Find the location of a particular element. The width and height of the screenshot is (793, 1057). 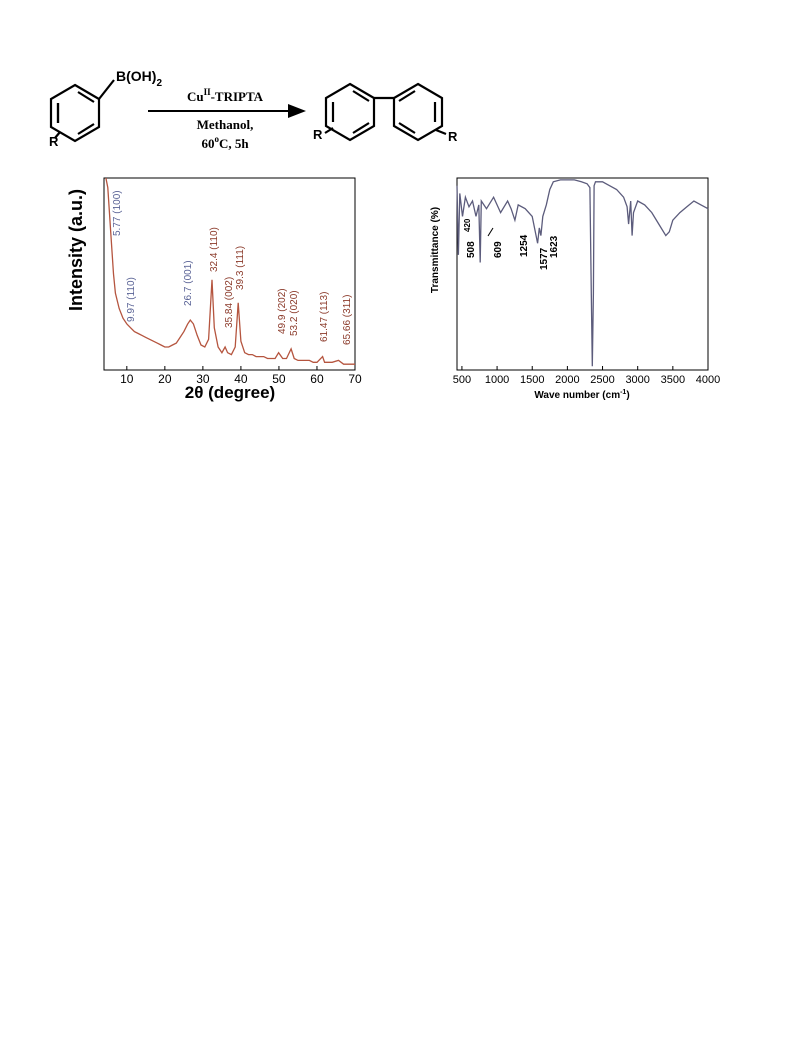

catalyst-text: Cu is located at coordinates (195, 96).